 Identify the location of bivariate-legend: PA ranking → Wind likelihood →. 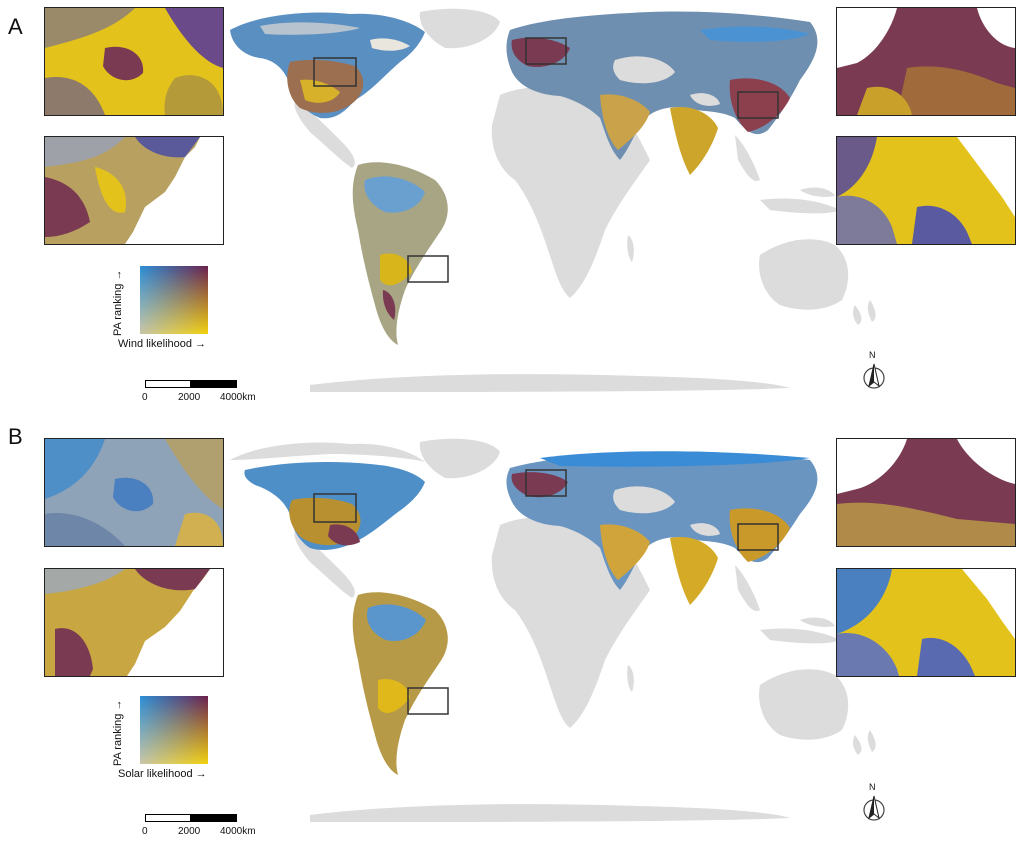
(167, 311).